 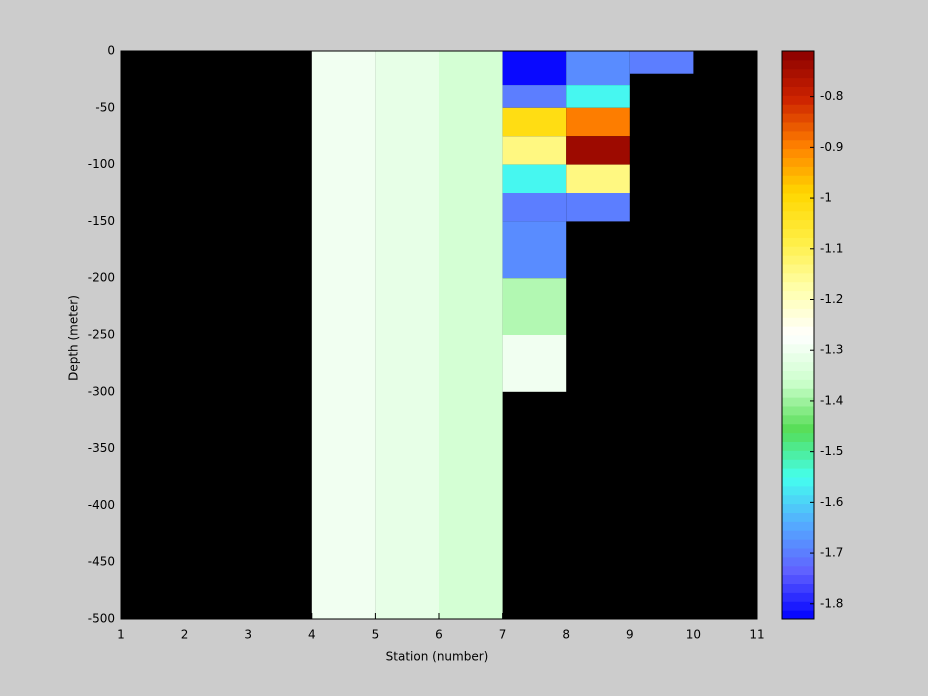 What do you see at coordinates (101, 164) in the screenshot?
I see `y-tick-label: -100` at bounding box center [101, 164].